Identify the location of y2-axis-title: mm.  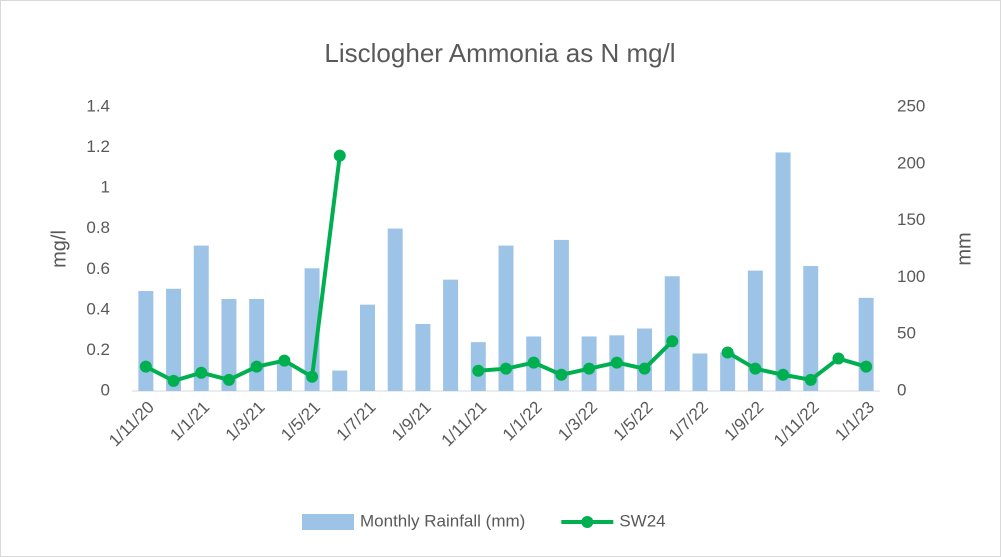
(964, 248).